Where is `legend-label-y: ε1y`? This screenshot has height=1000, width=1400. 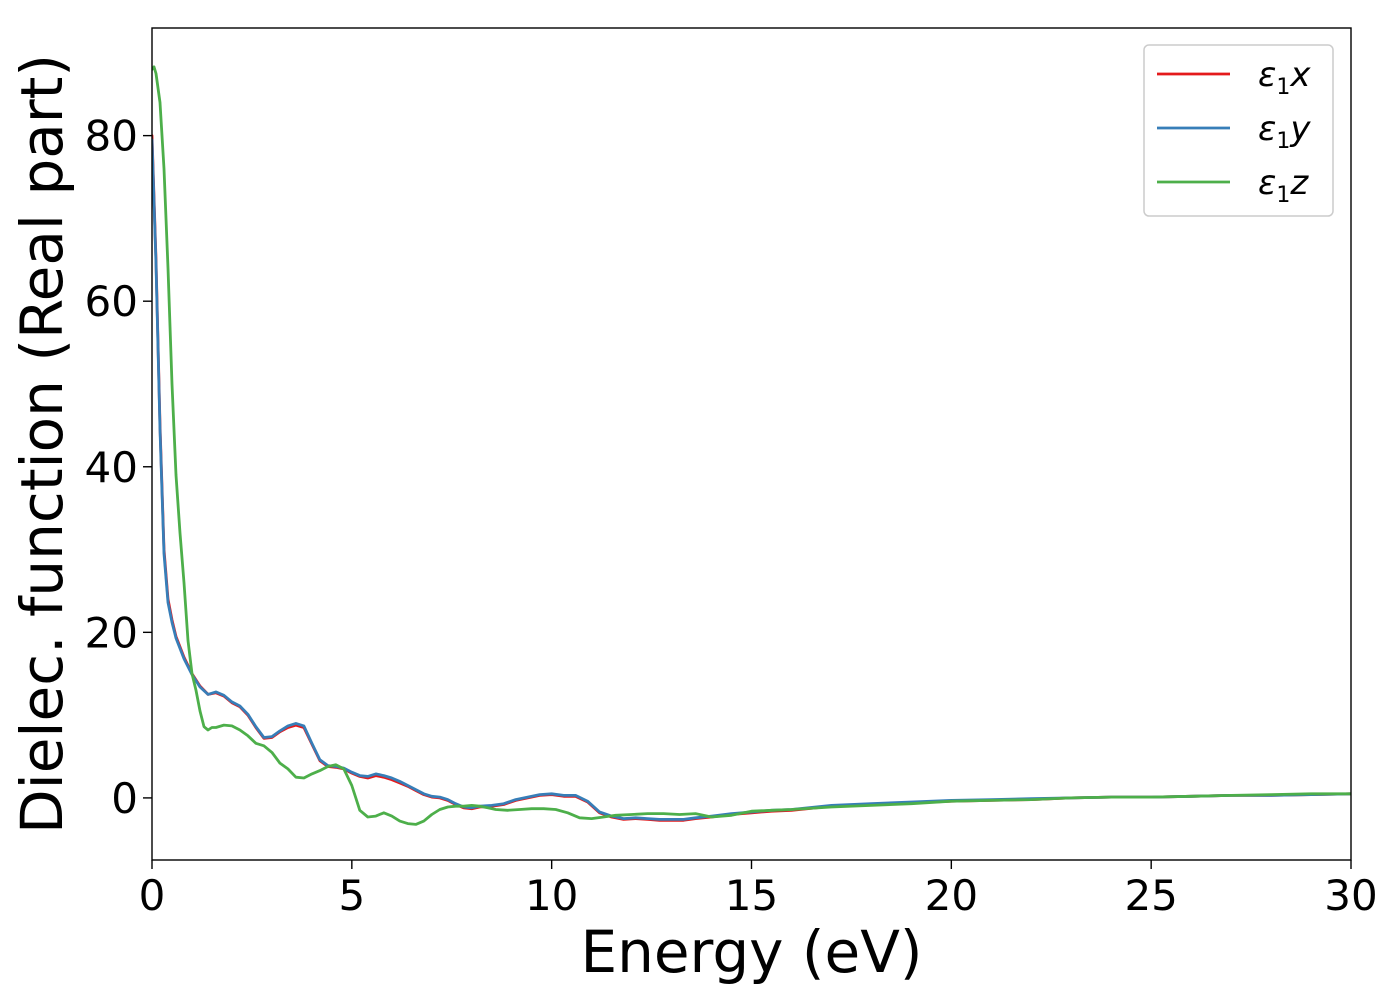 legend-label-y: ε1y is located at coordinates (1284, 131).